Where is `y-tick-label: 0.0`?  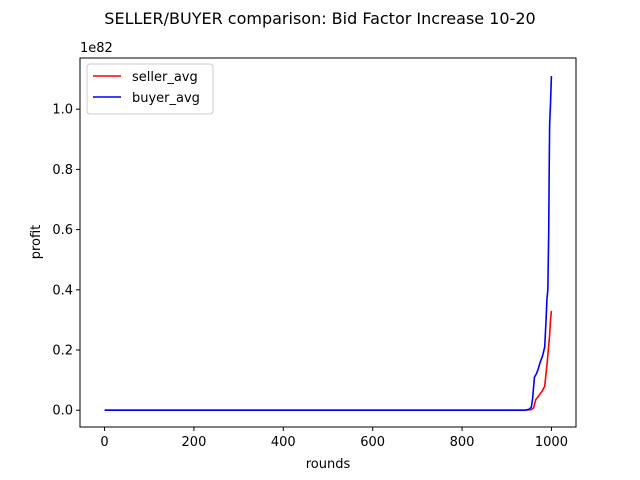 y-tick-label: 0.0 is located at coordinates (62, 411).